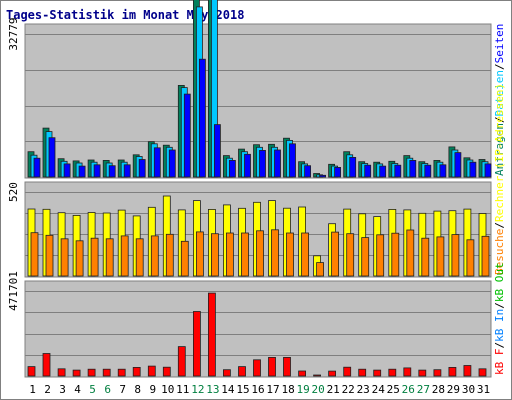  Describe the element at coordinates (453, 389) in the screenshot. I see `x-tick-label-29: 29` at that location.